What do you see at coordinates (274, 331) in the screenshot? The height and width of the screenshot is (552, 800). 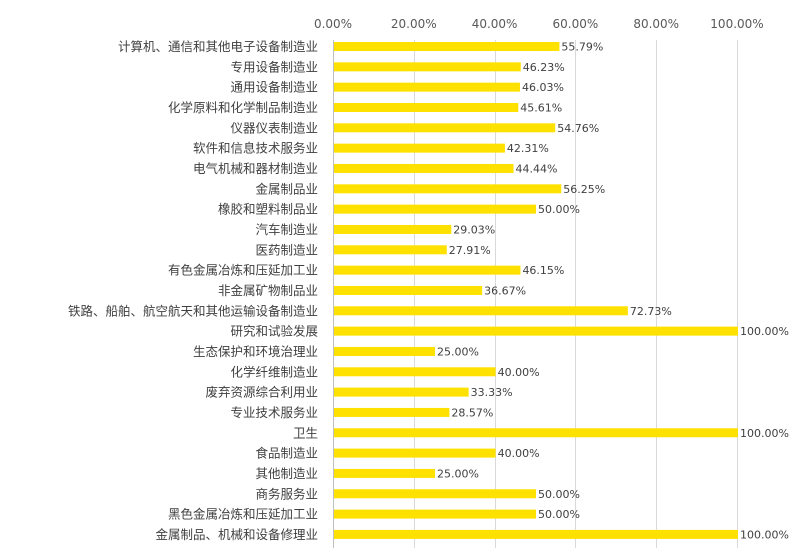 I see `category-label: 研究和试验发展` at bounding box center [274, 331].